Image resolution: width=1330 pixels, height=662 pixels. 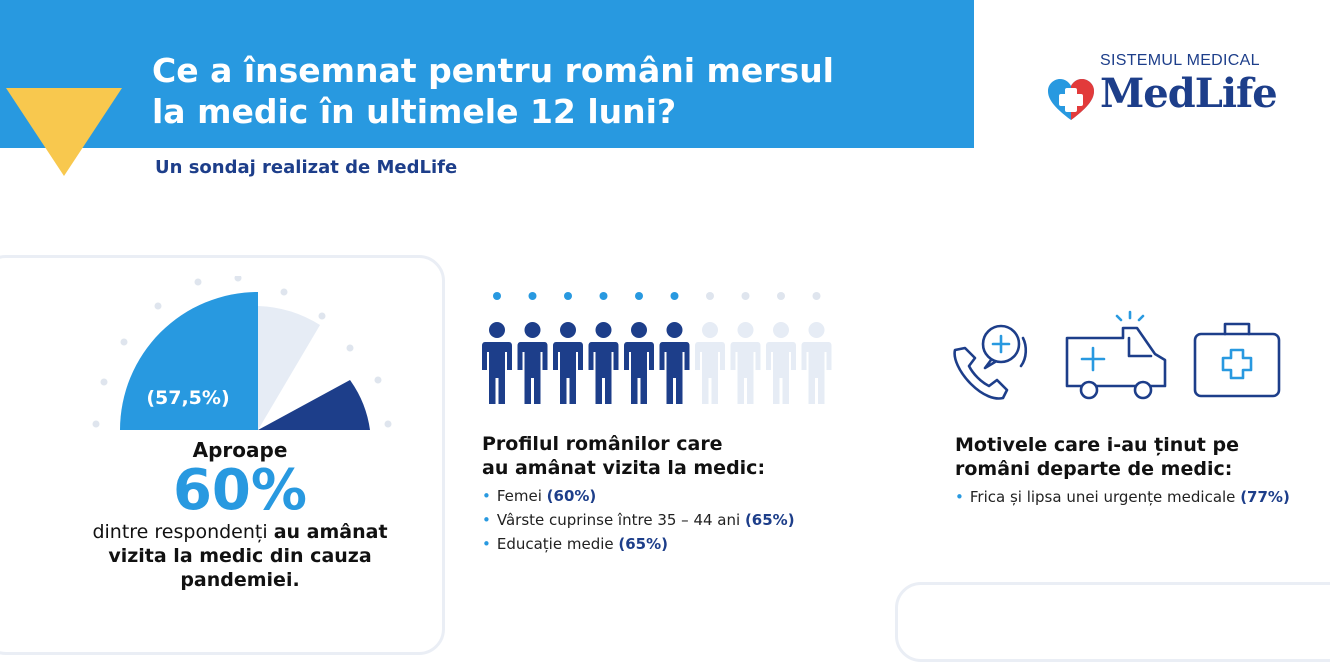 I want to click on page-title-line1: Ce a însemnat pentru români mersul, so click(x=493, y=70).